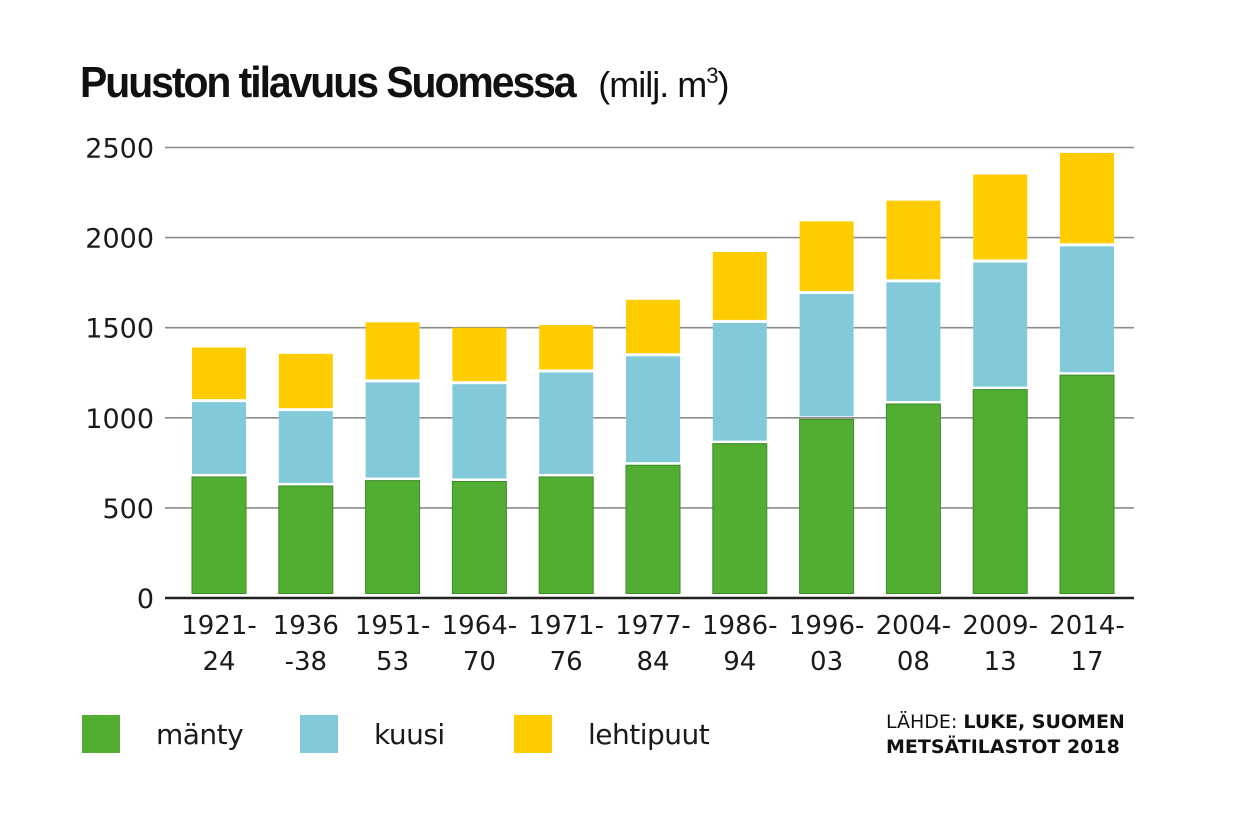 This screenshot has height=825, width=1240. I want to click on y-tick-label: 500, so click(128, 509).